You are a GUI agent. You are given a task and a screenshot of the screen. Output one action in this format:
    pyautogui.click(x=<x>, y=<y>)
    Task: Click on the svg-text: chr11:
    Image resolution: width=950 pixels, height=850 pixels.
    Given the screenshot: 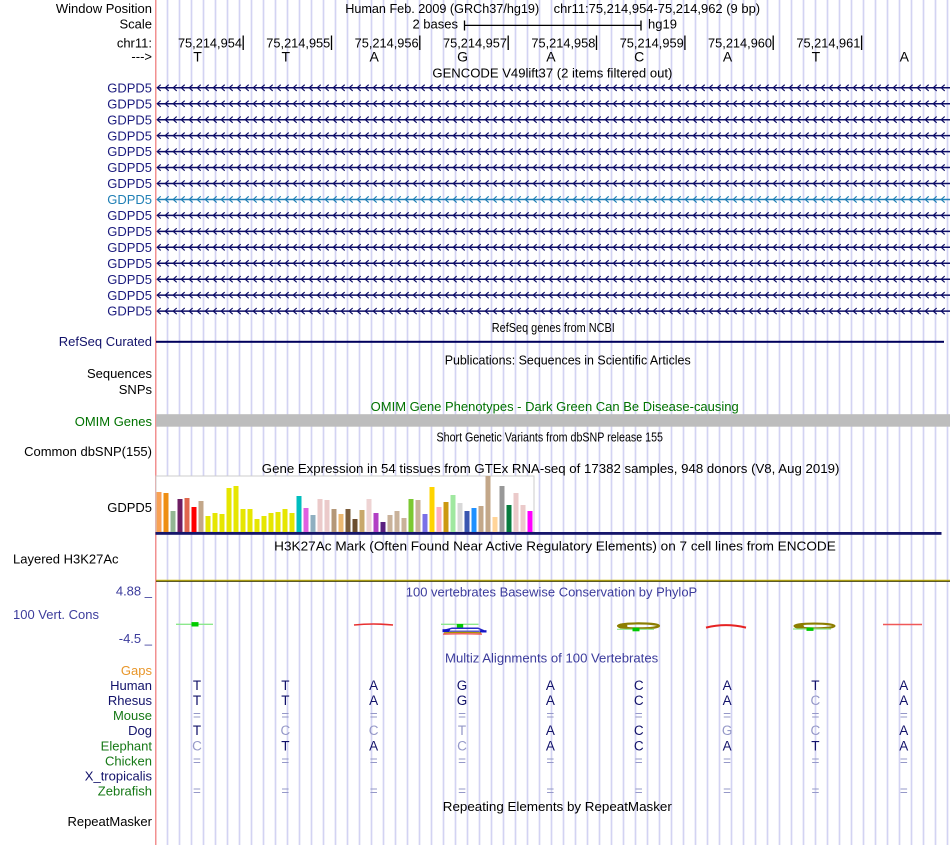 What is the action you would take?
    pyautogui.click(x=134, y=43)
    